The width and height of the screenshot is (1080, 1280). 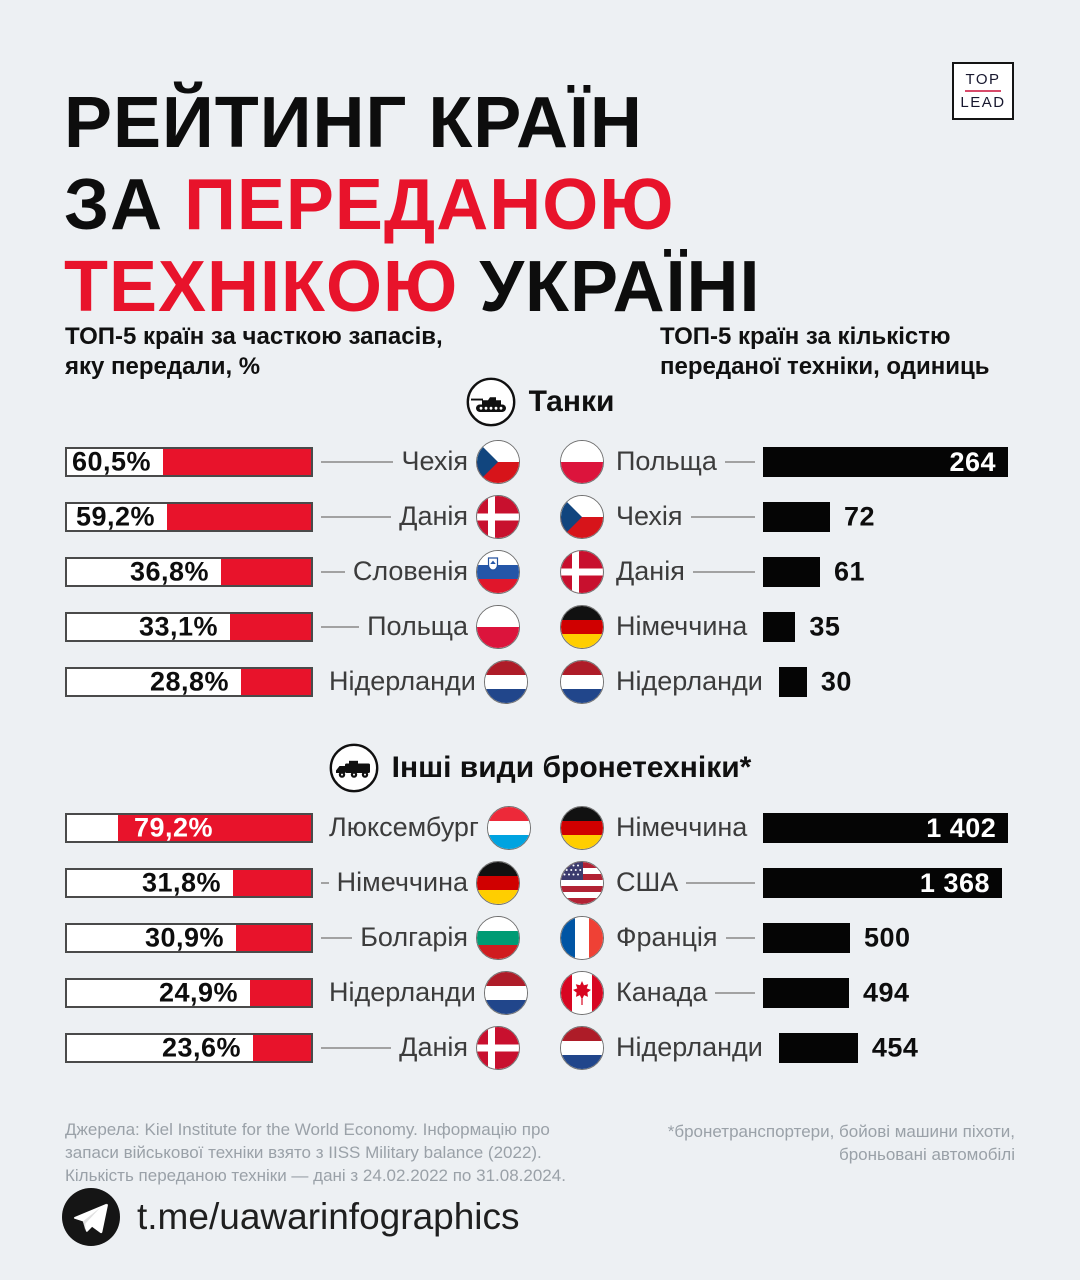 I want to click on title-line3-black: УКРАЇНІ, so click(x=620, y=287).